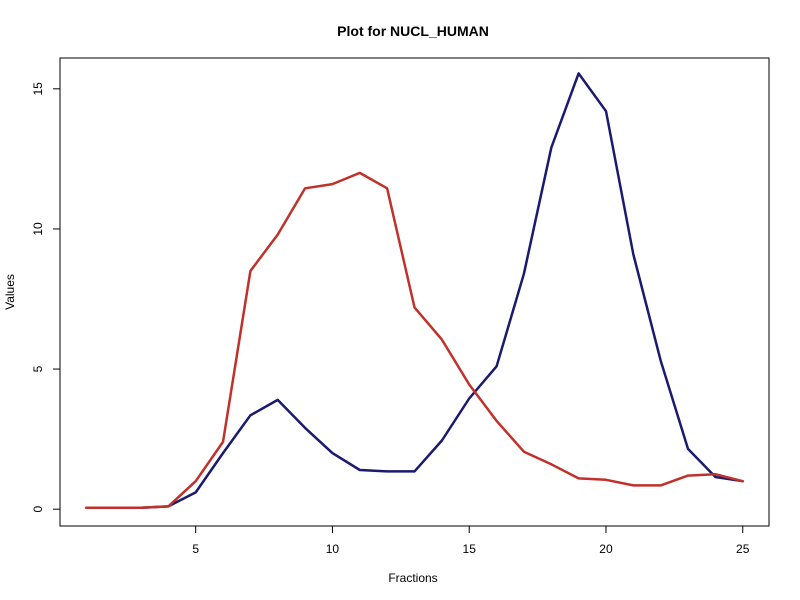  What do you see at coordinates (195, 549) in the screenshot?
I see `x-tick-label: 5` at bounding box center [195, 549].